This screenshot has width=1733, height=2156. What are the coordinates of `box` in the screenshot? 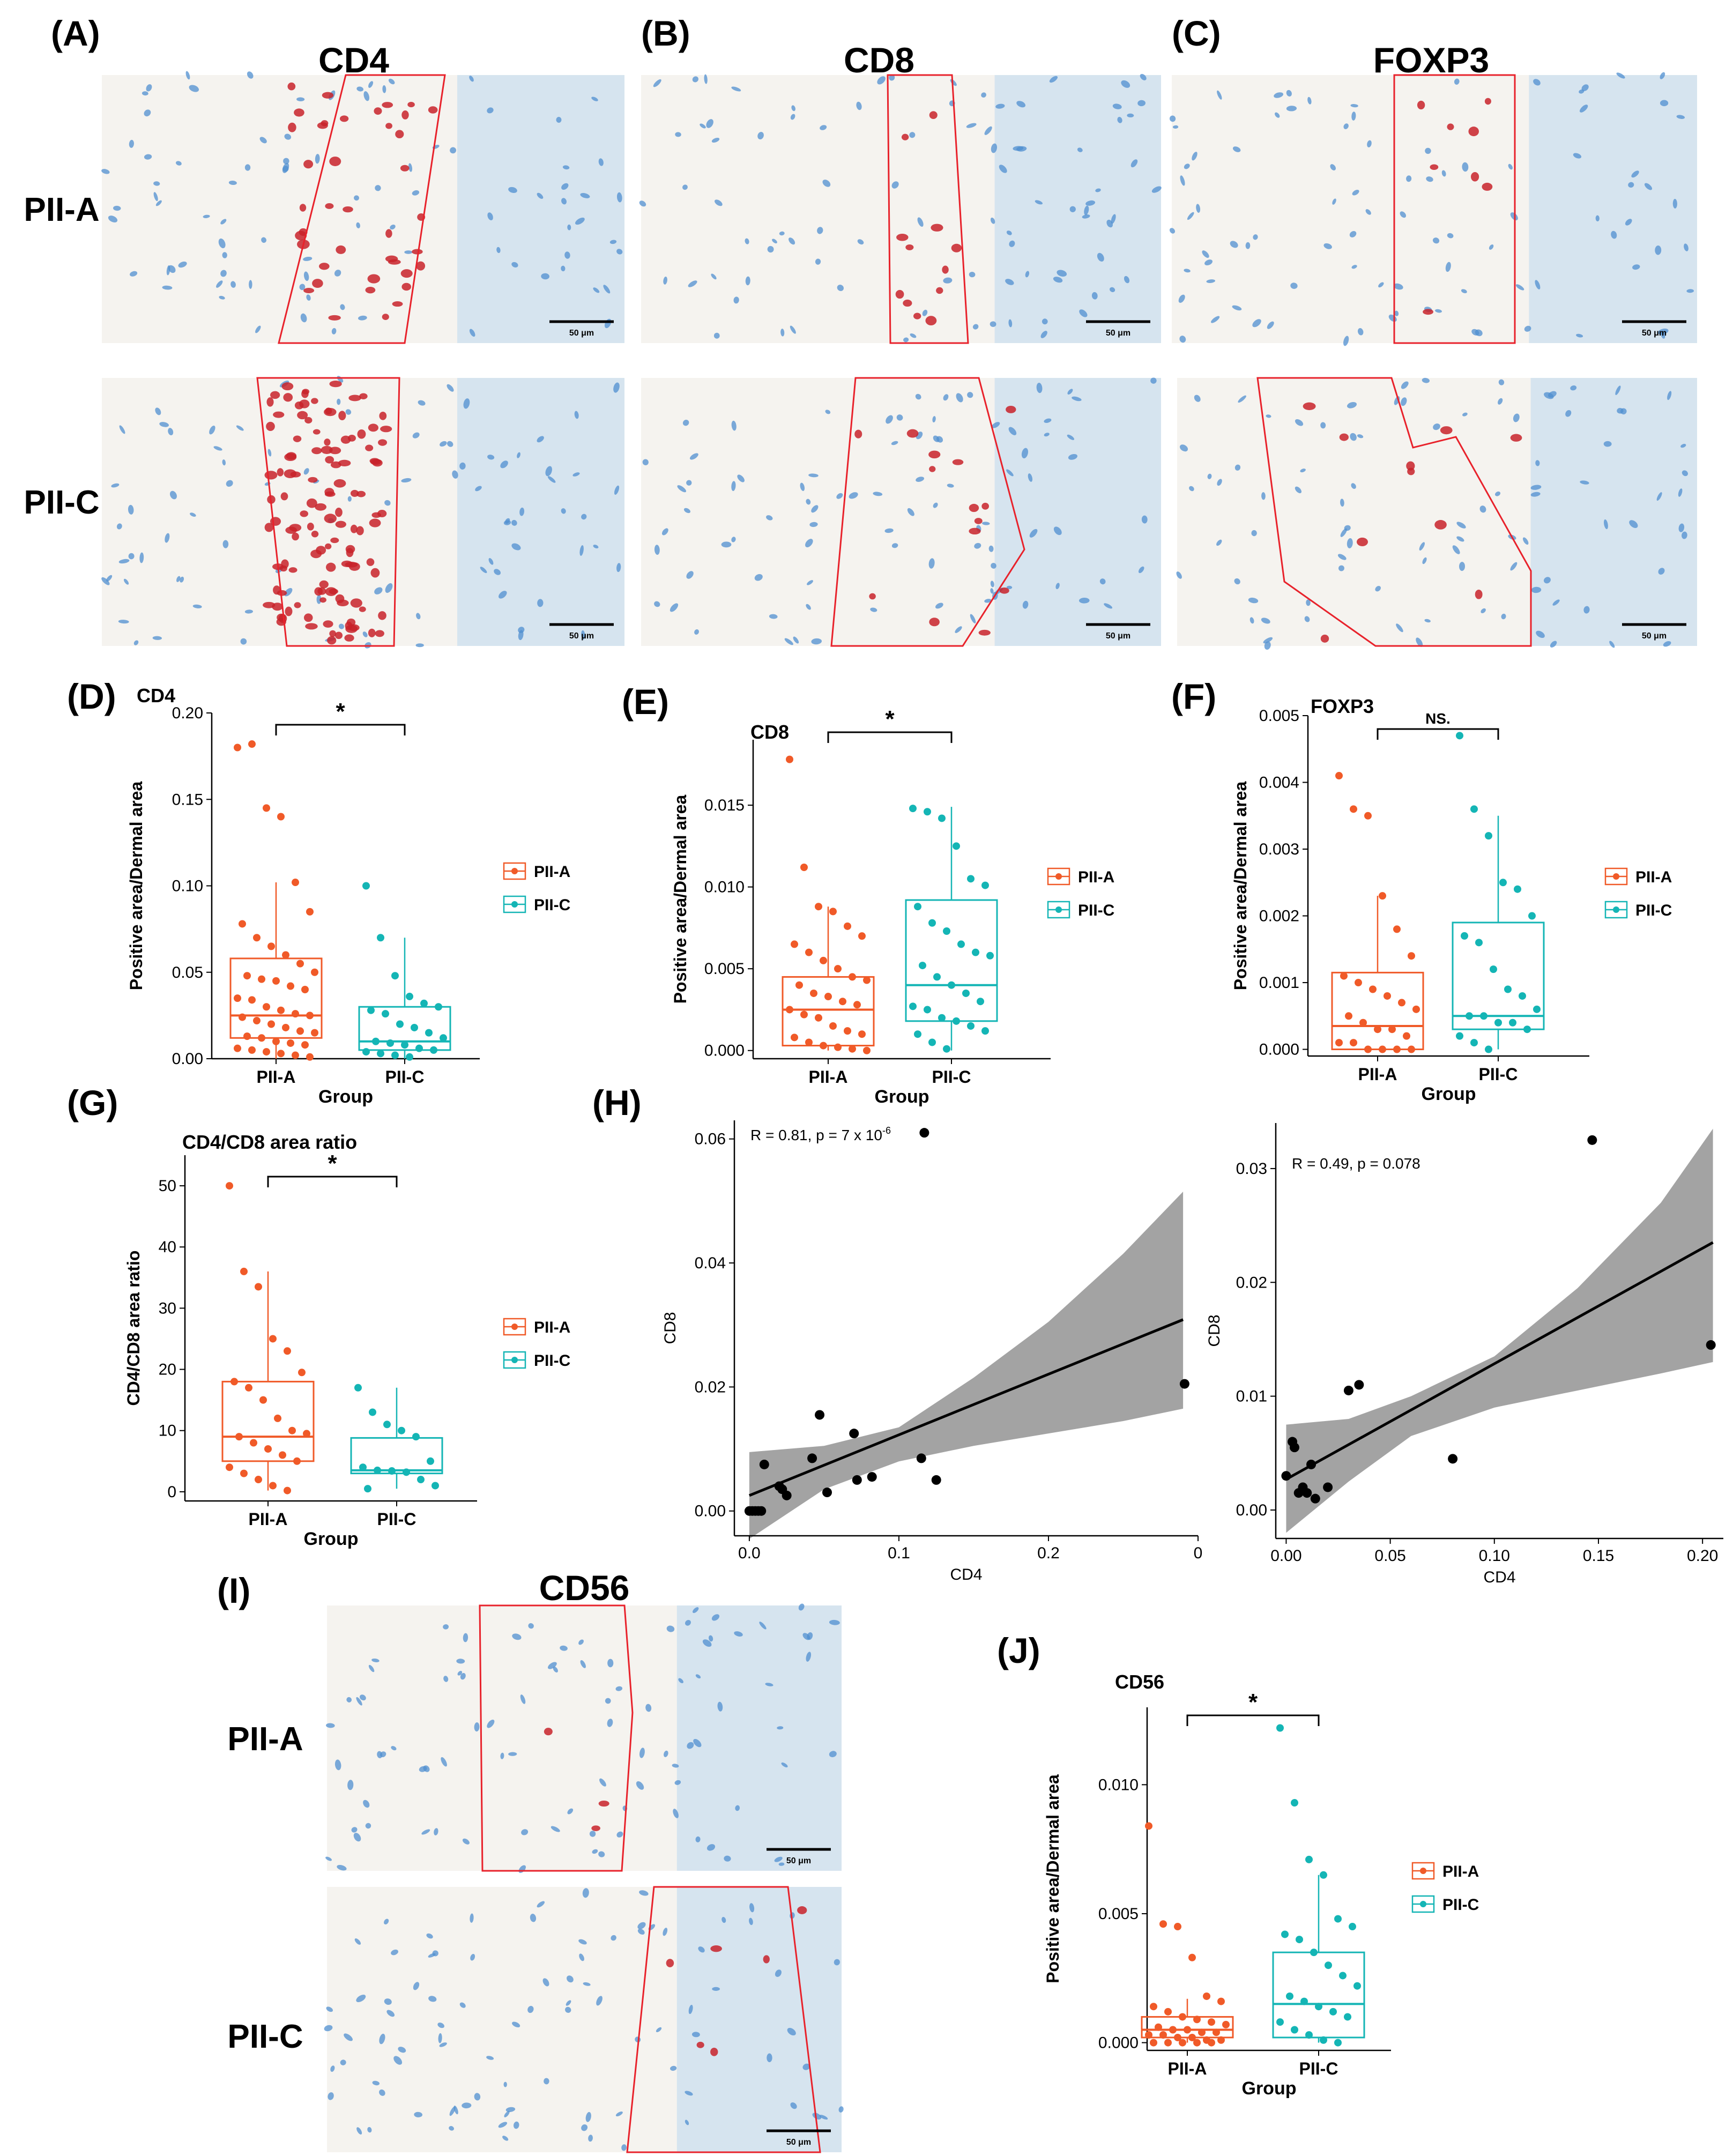 It's located at (951, 960).